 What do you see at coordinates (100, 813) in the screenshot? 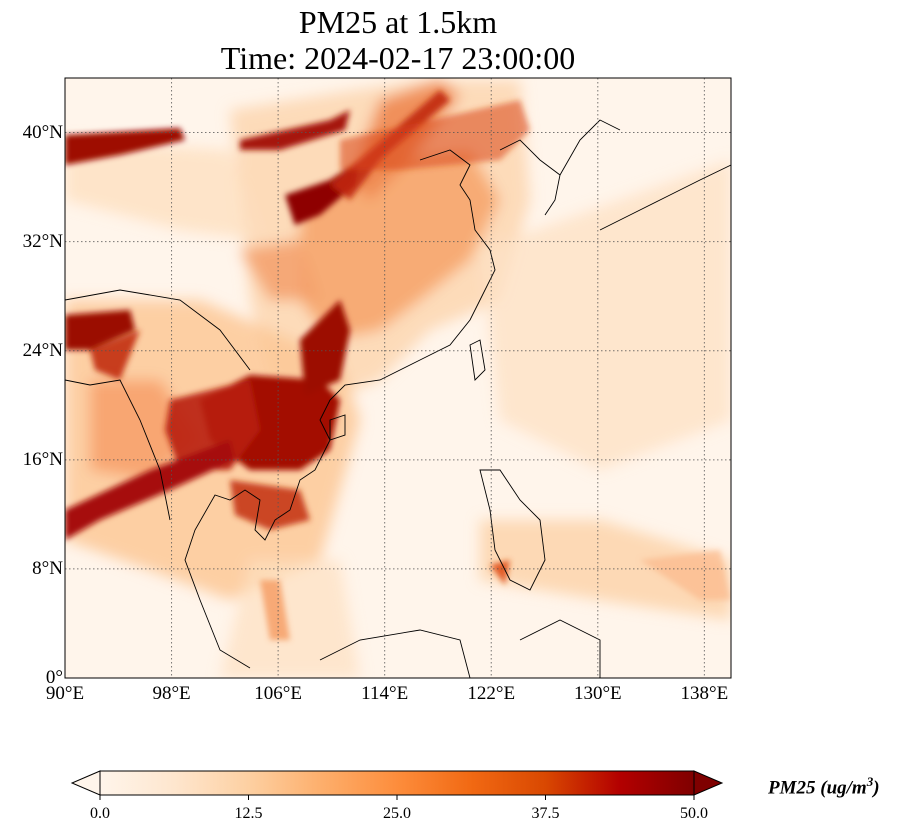
I see `colorbar-tick-label-0: 0.0` at bounding box center [100, 813].